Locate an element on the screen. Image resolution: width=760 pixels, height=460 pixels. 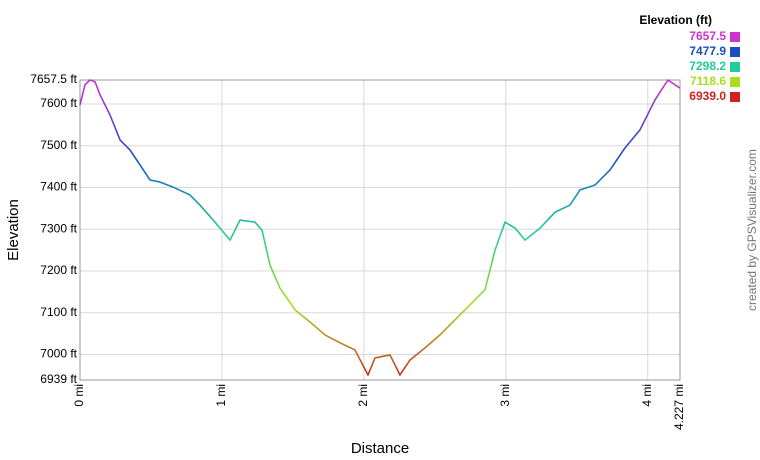
legend-label: 7298.2 is located at coordinates (707, 66).